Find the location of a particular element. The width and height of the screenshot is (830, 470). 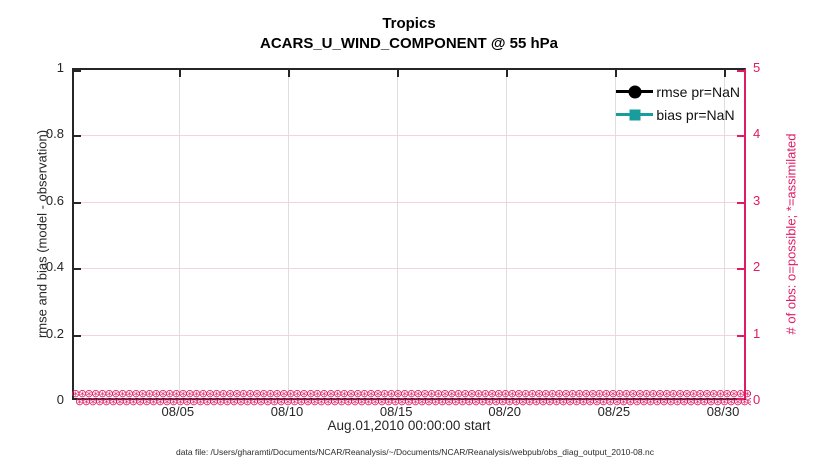

legend: rmse pr=NaN bias pr=NaN is located at coordinates (678, 103).